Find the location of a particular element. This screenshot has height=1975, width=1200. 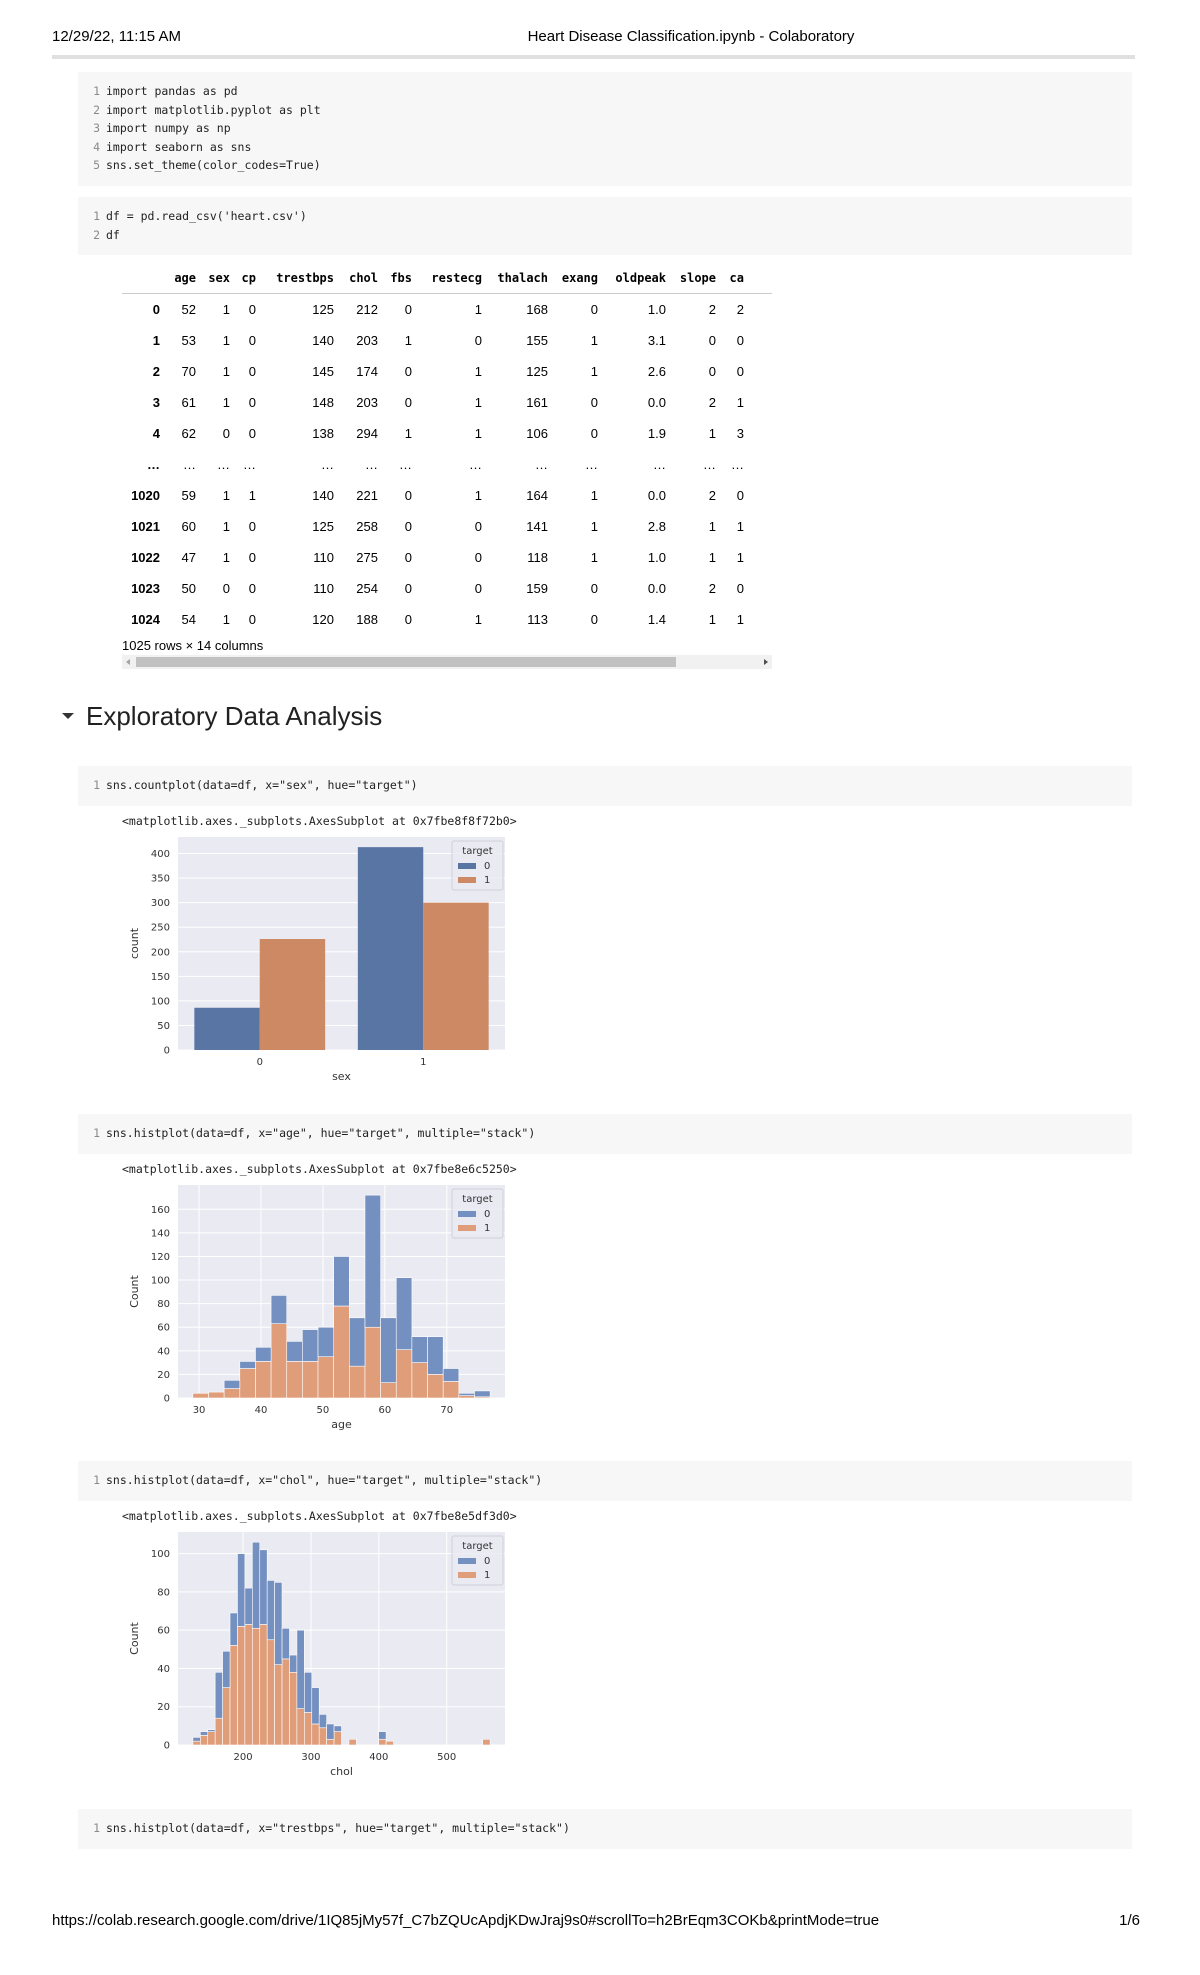

code-cell: 1 df = pd.read_csv('heart.csv') 2 df is located at coordinates (605, 226).